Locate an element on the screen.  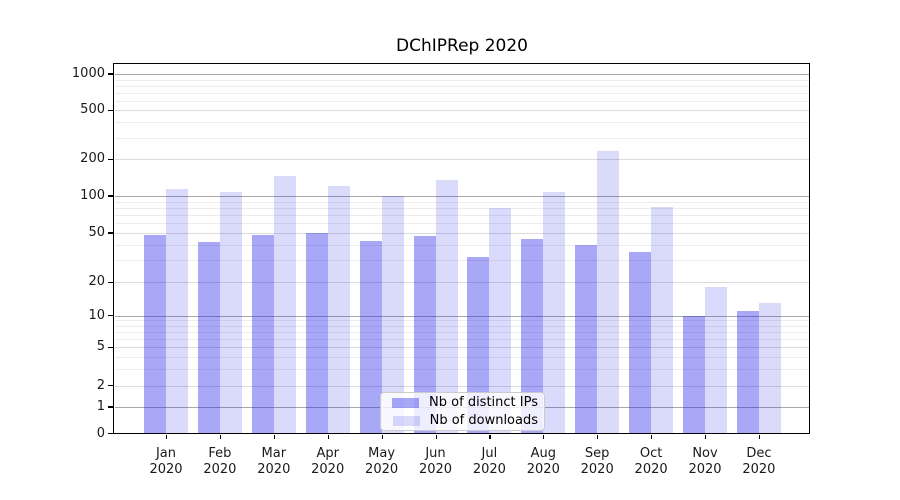
x-tick-label-month: Mar is located at coordinates (274, 453).